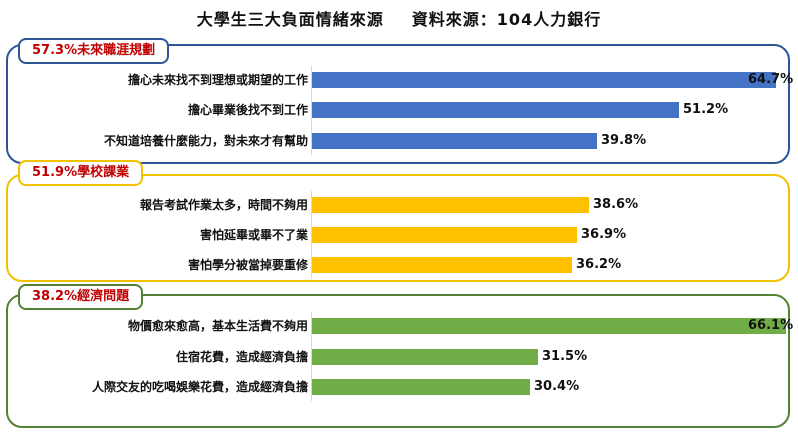  I want to click on category-label: 不知道培養什麼能力，對未來才有幫助, so click(205, 141).